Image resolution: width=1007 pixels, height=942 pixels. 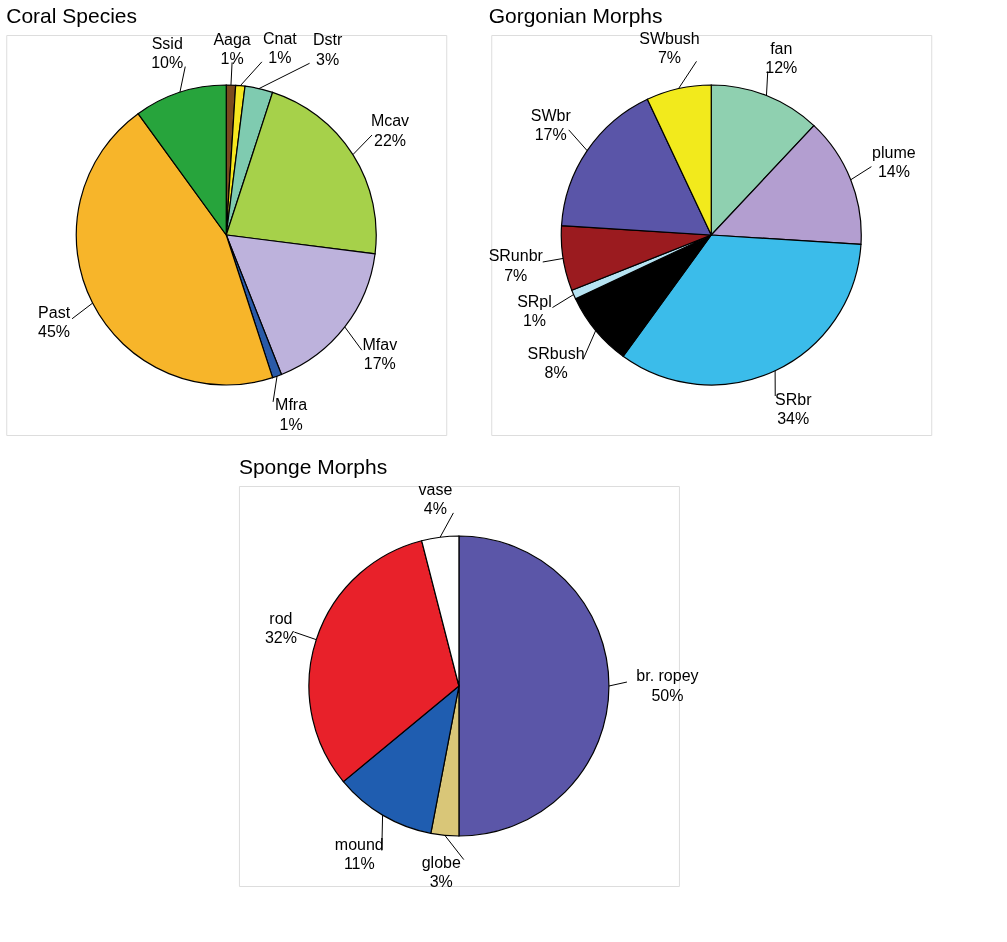 What do you see at coordinates (556, 353) in the screenshot?
I see `slice-label: SRbush` at bounding box center [556, 353].